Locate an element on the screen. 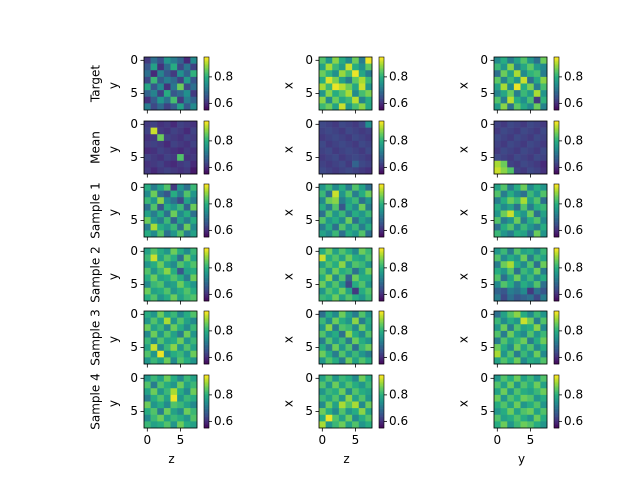 This screenshot has width=640, height=480. y-tick-label: 0 is located at coordinates (484, 251).